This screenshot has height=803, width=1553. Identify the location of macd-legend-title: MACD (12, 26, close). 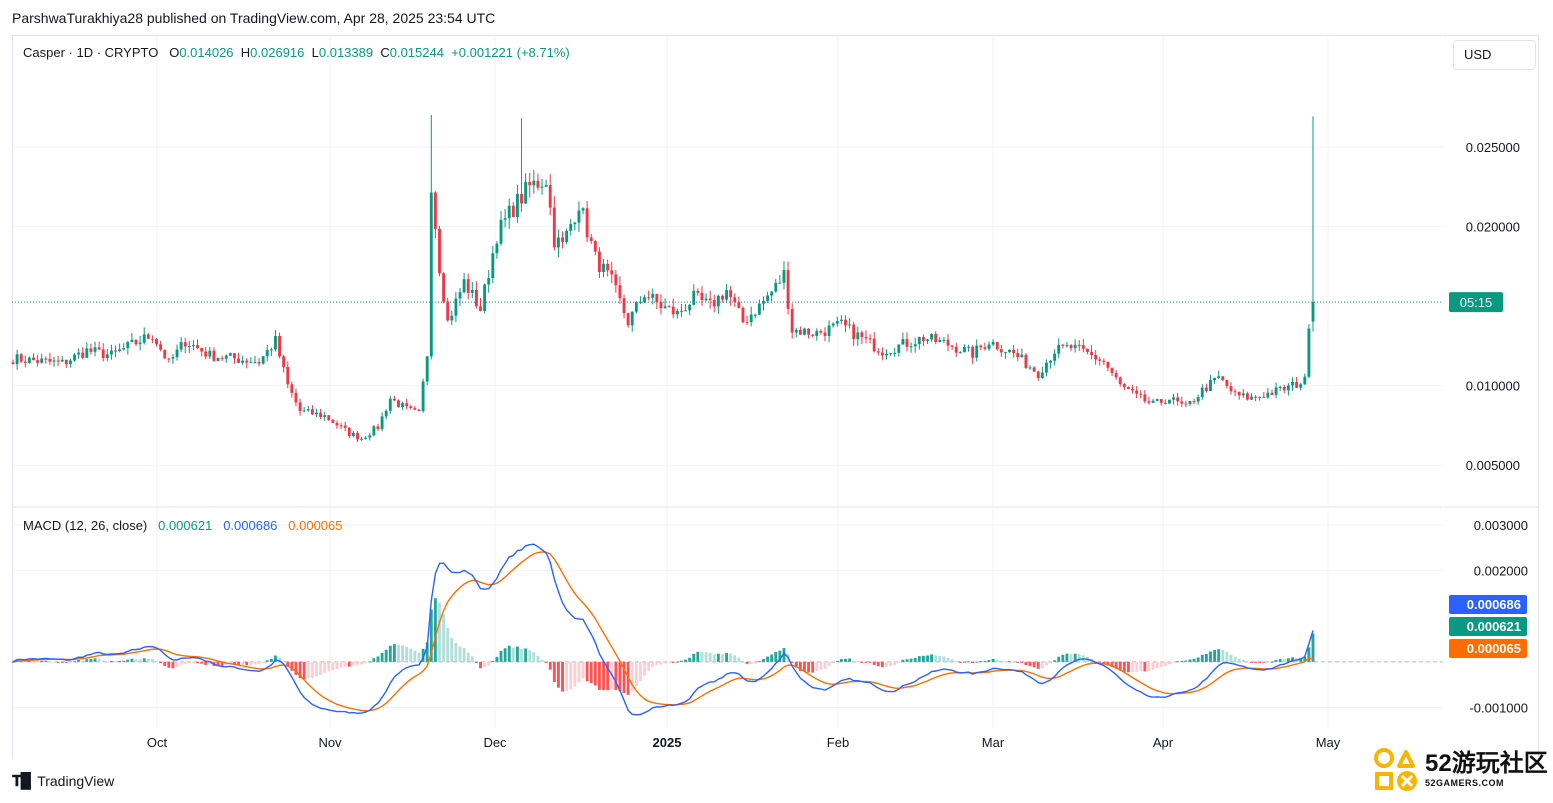
(85, 525).